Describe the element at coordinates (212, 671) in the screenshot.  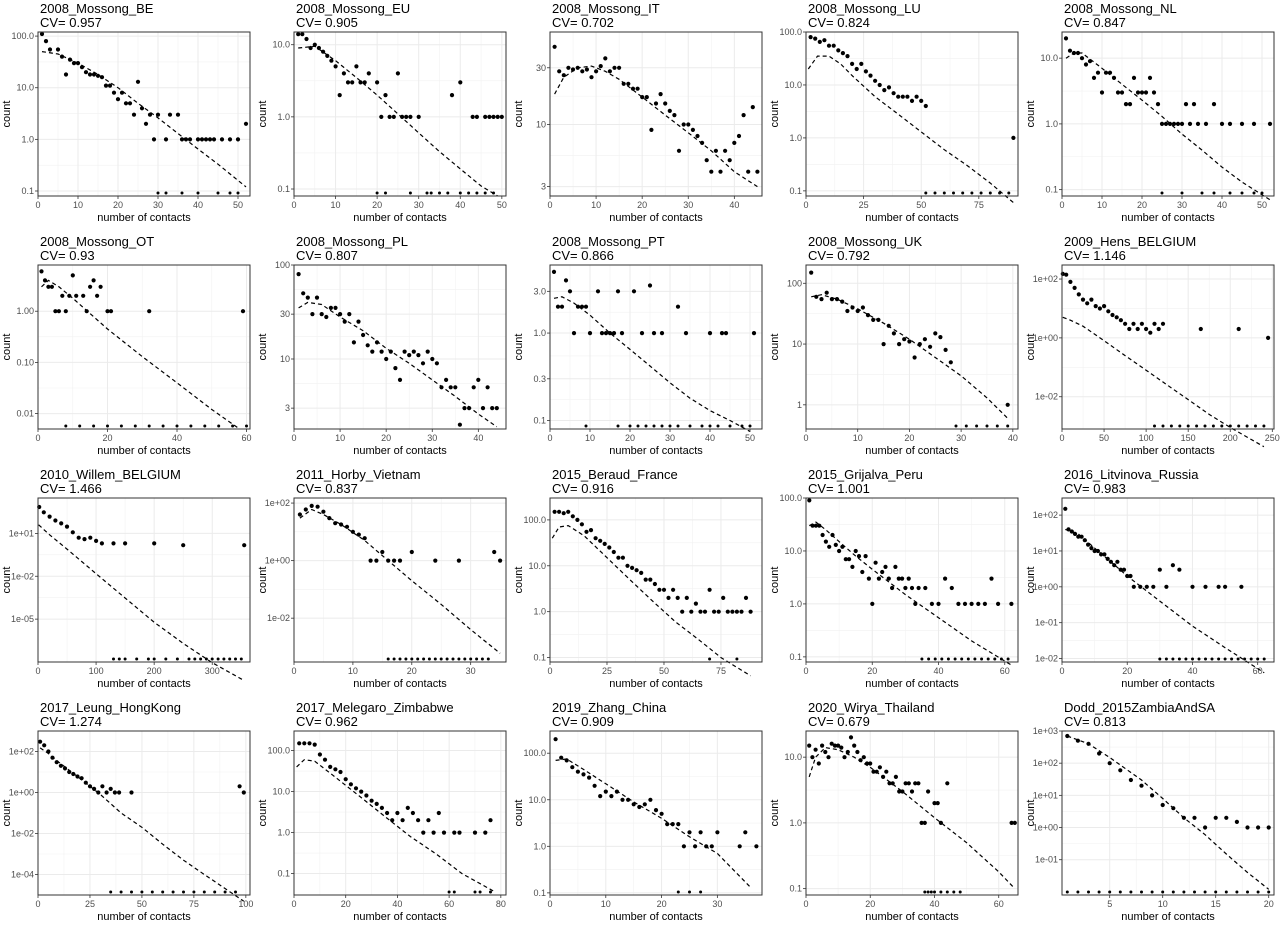
I see `x-tick-label: 300` at that location.